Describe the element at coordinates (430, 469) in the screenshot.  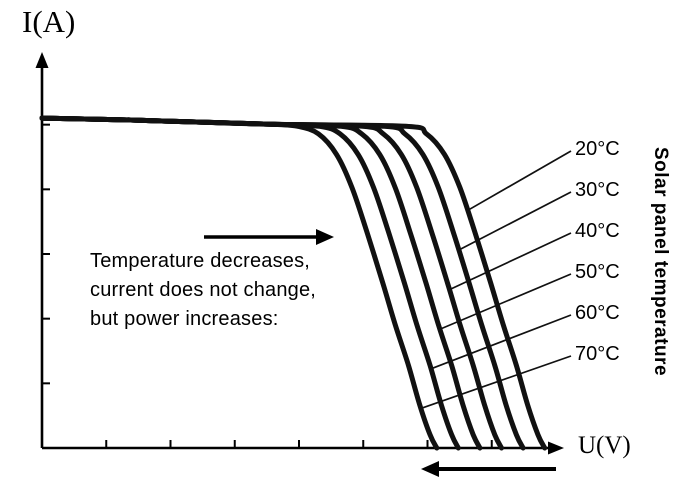
I see `voltage-decrease-arrowhead` at that location.